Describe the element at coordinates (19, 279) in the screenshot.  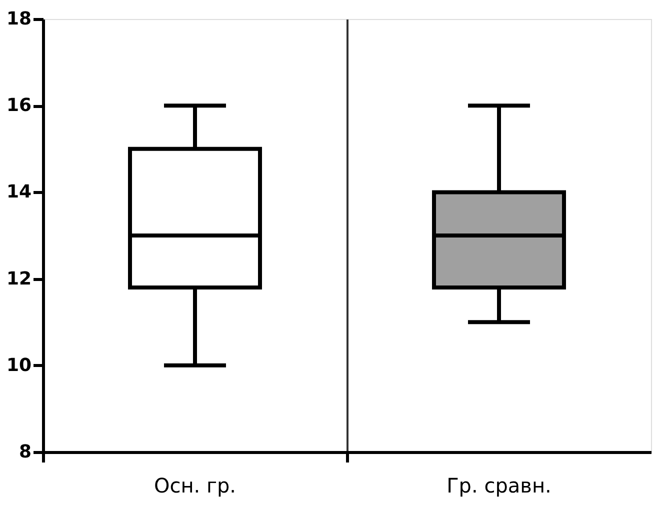
I see `y-tick-label: 12` at that location.